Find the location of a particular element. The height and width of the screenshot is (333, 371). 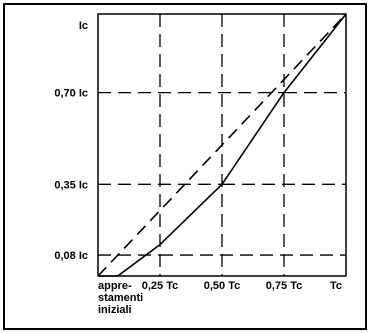

x-tick-label-2: 0,50 Tc is located at coordinates (222, 286).